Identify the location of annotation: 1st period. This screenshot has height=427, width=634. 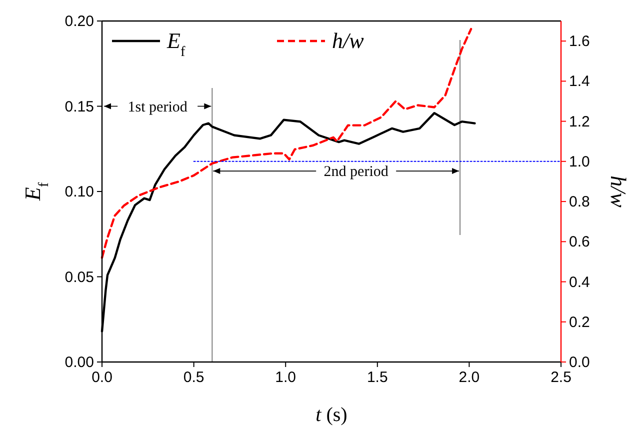
(158, 107).